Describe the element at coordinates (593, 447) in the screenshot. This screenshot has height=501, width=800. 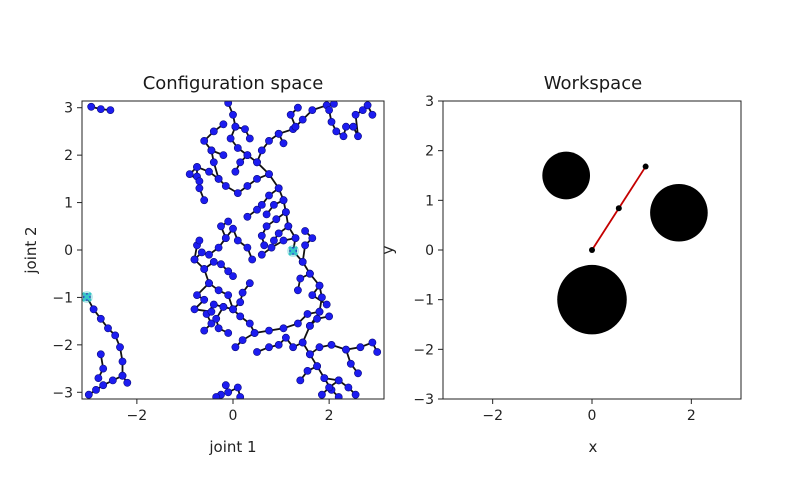
I see `workspace-xlabel: x` at that location.